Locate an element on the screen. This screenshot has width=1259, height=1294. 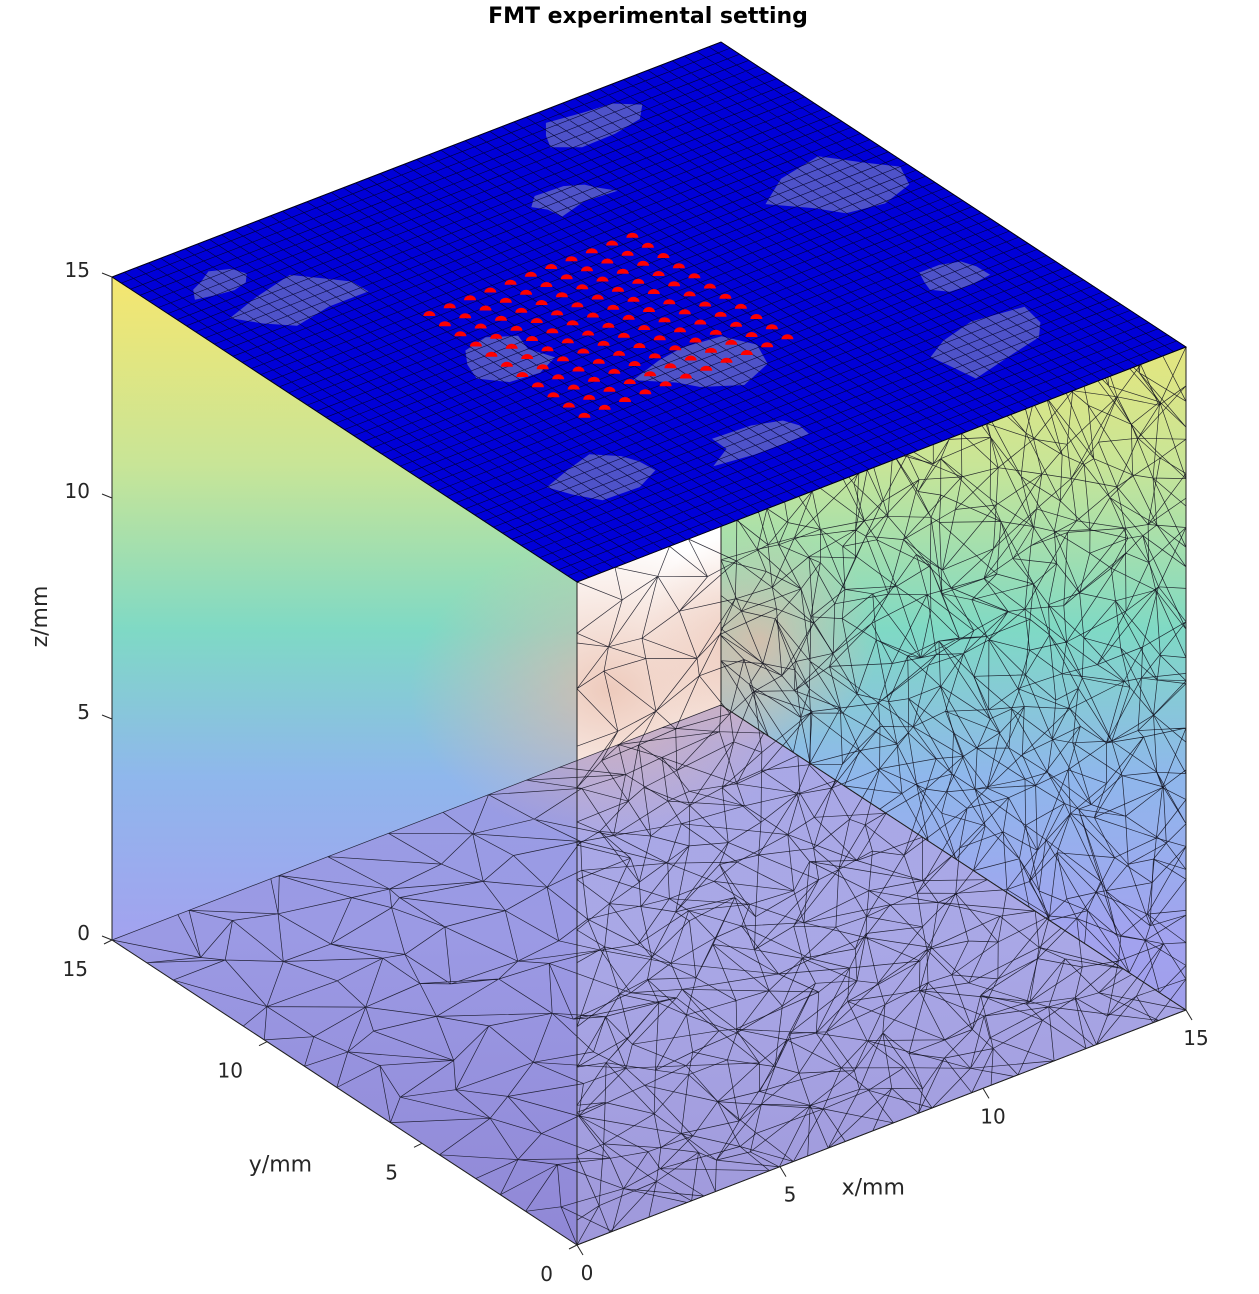
chart-title: FMT experimental setting is located at coordinates (648, 16).